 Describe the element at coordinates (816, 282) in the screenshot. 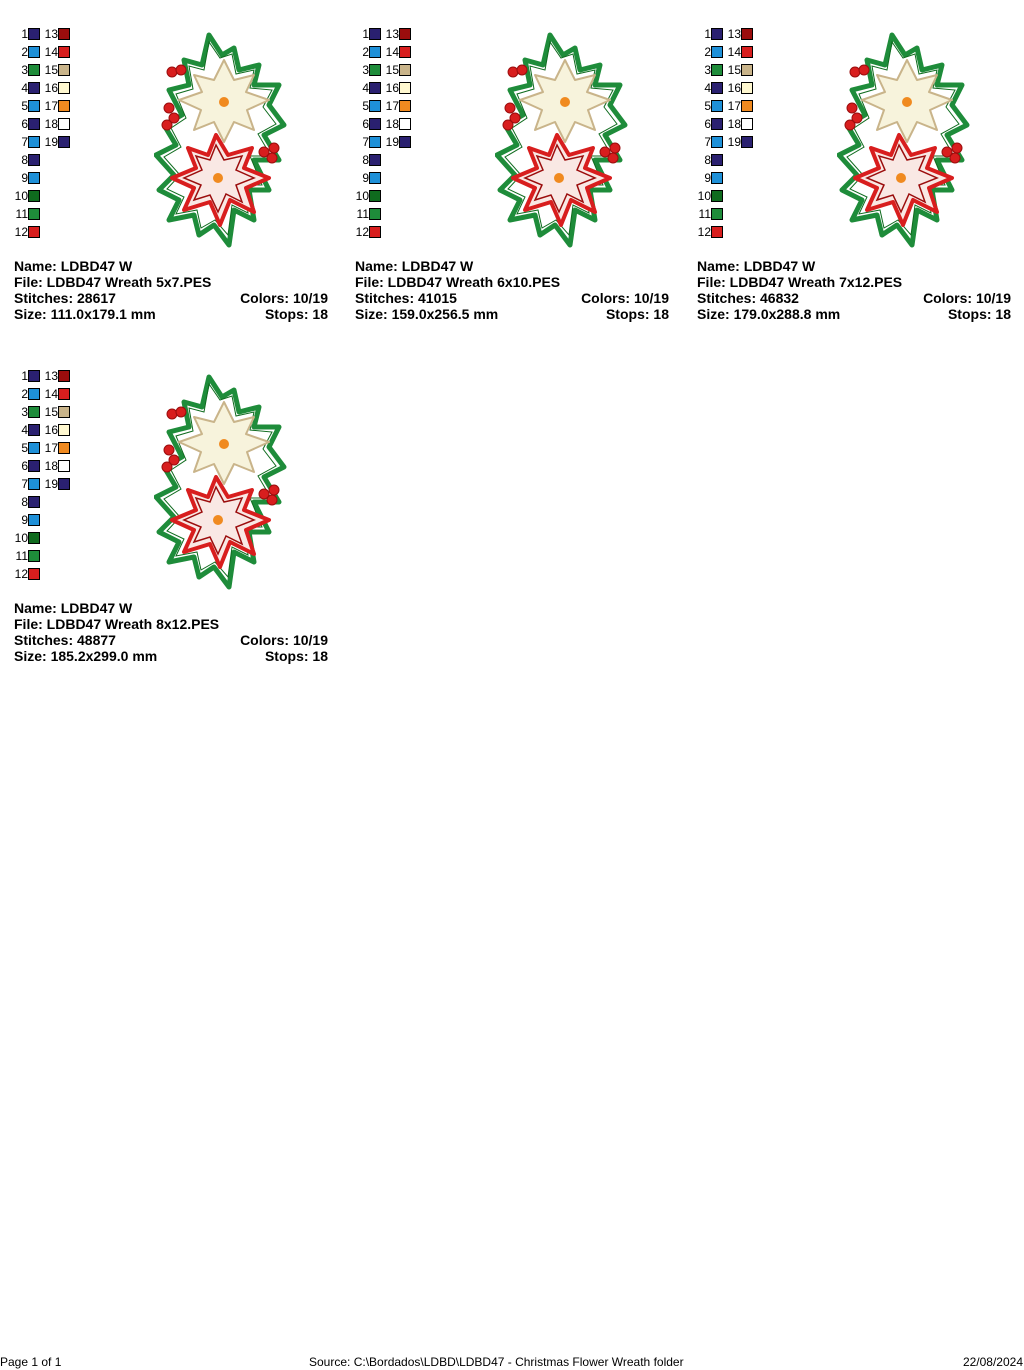

I see `design-file: LDBD47 Wreath 7x12.PES` at that location.